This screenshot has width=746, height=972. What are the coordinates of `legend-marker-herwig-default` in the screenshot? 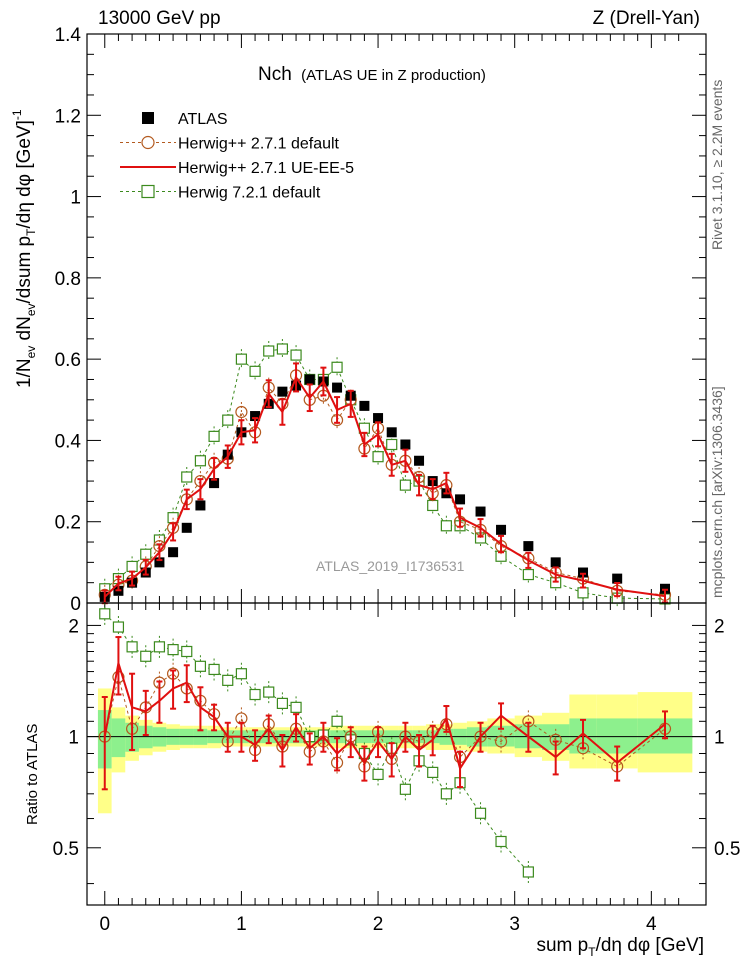 It's located at (148, 142).